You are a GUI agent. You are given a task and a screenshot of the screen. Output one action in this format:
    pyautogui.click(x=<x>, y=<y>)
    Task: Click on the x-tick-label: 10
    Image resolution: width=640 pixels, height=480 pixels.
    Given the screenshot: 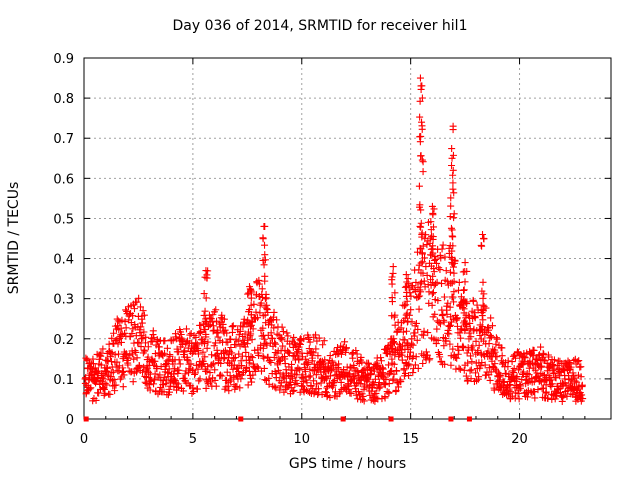 What is the action you would take?
    pyautogui.click(x=301, y=439)
    